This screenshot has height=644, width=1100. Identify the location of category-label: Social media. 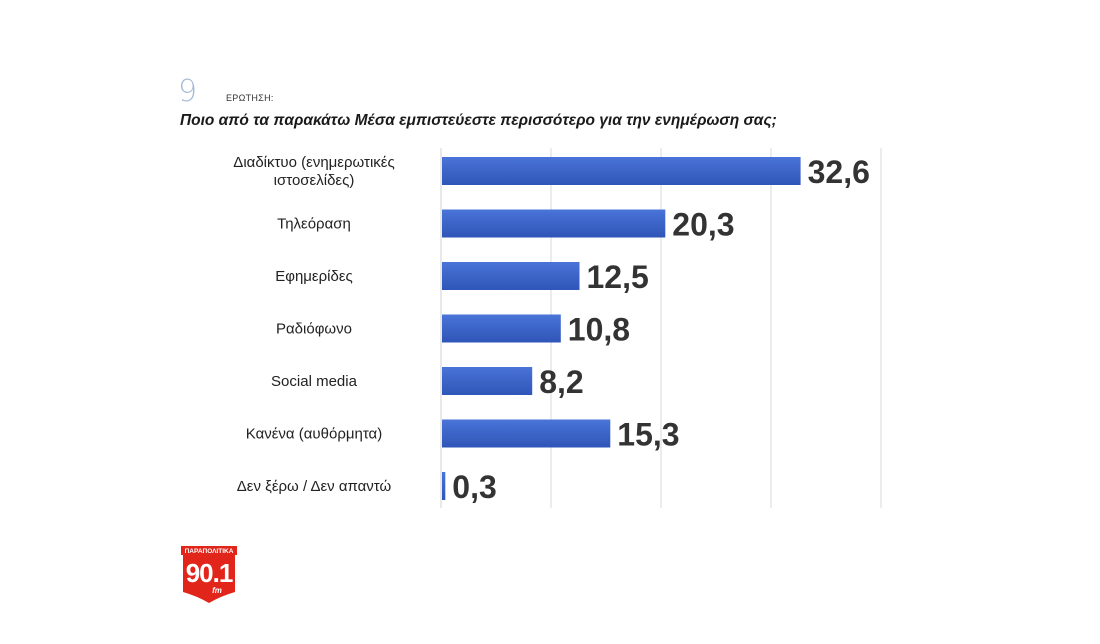
(314, 381).